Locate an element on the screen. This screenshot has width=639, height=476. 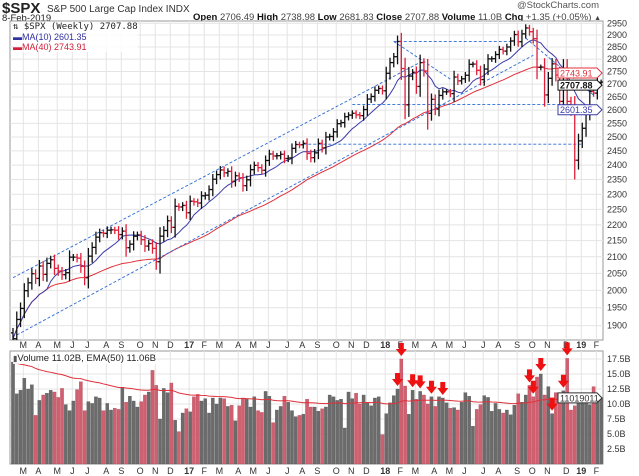
month-label: O is located at coordinates (336, 471).